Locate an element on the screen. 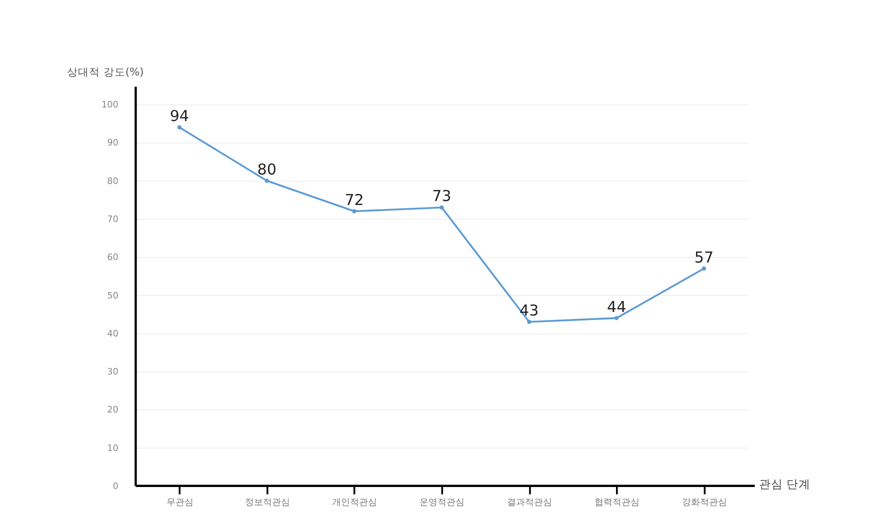 The width and height of the screenshot is (871, 522). x-tick-label: 개인적관심 is located at coordinates (355, 503).